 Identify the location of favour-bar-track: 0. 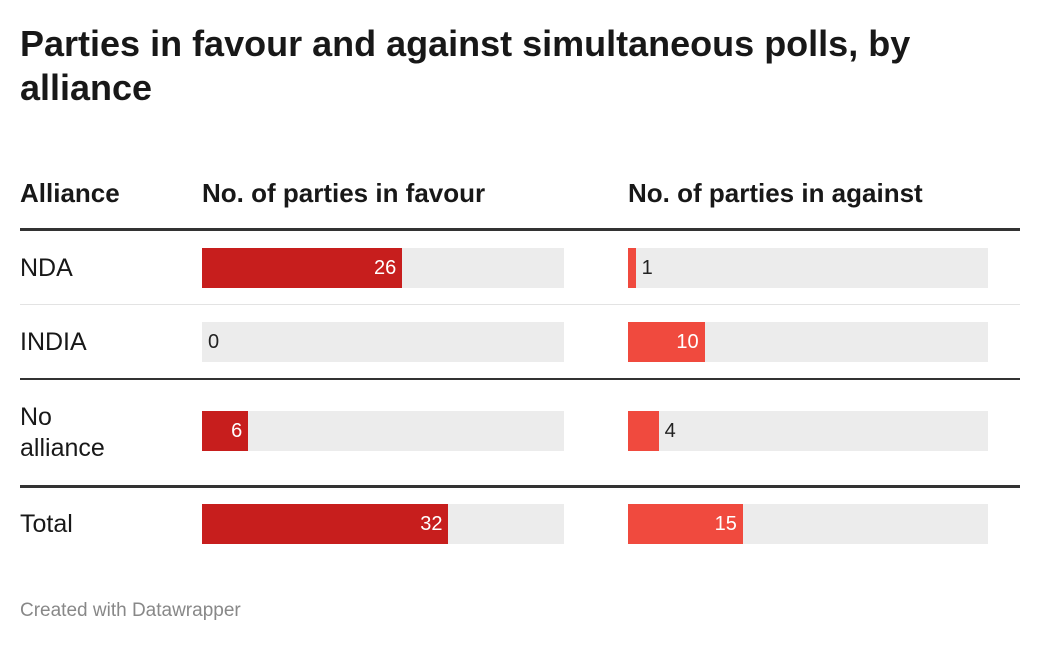
(383, 342).